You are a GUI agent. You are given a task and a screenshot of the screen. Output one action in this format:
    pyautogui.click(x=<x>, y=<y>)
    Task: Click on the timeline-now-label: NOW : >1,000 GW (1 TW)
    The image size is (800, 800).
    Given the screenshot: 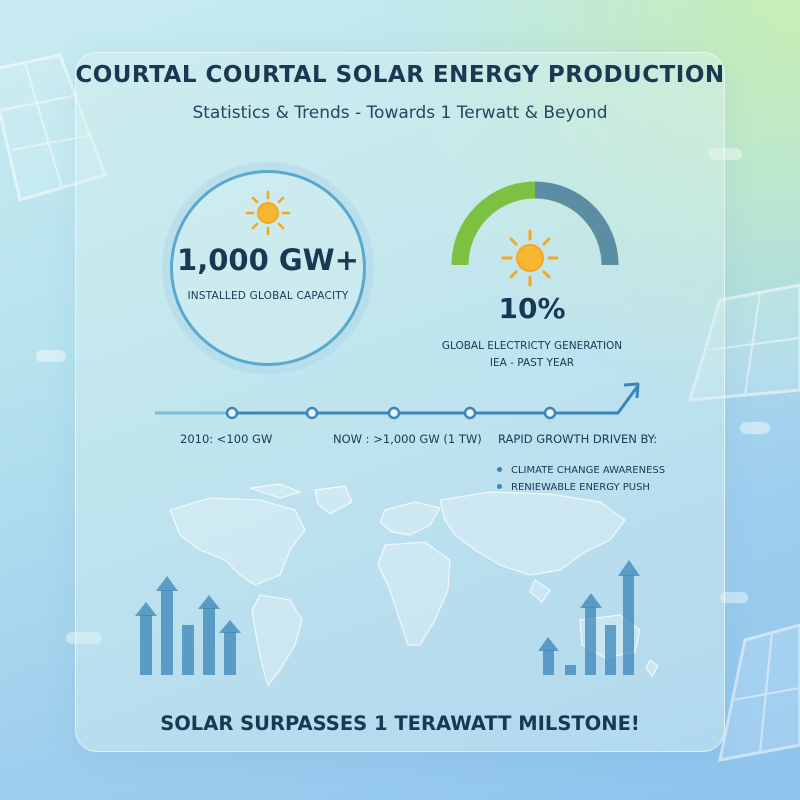 What is the action you would take?
    pyautogui.click(x=407, y=439)
    